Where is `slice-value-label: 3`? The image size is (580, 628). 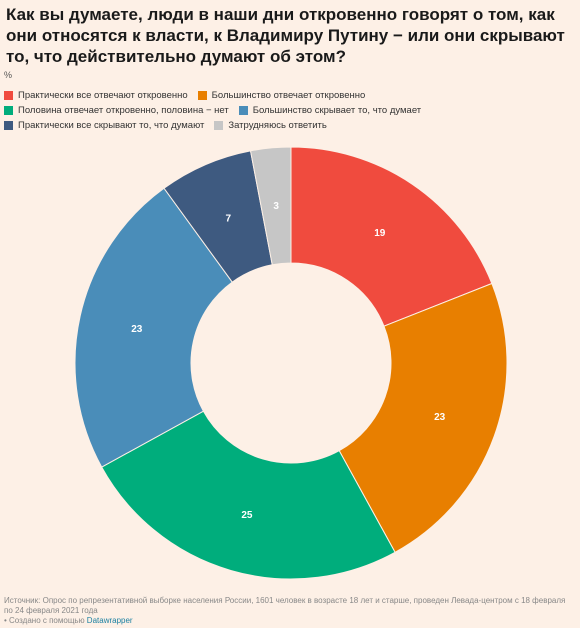
slice-value-label: 3 is located at coordinates (276, 206).